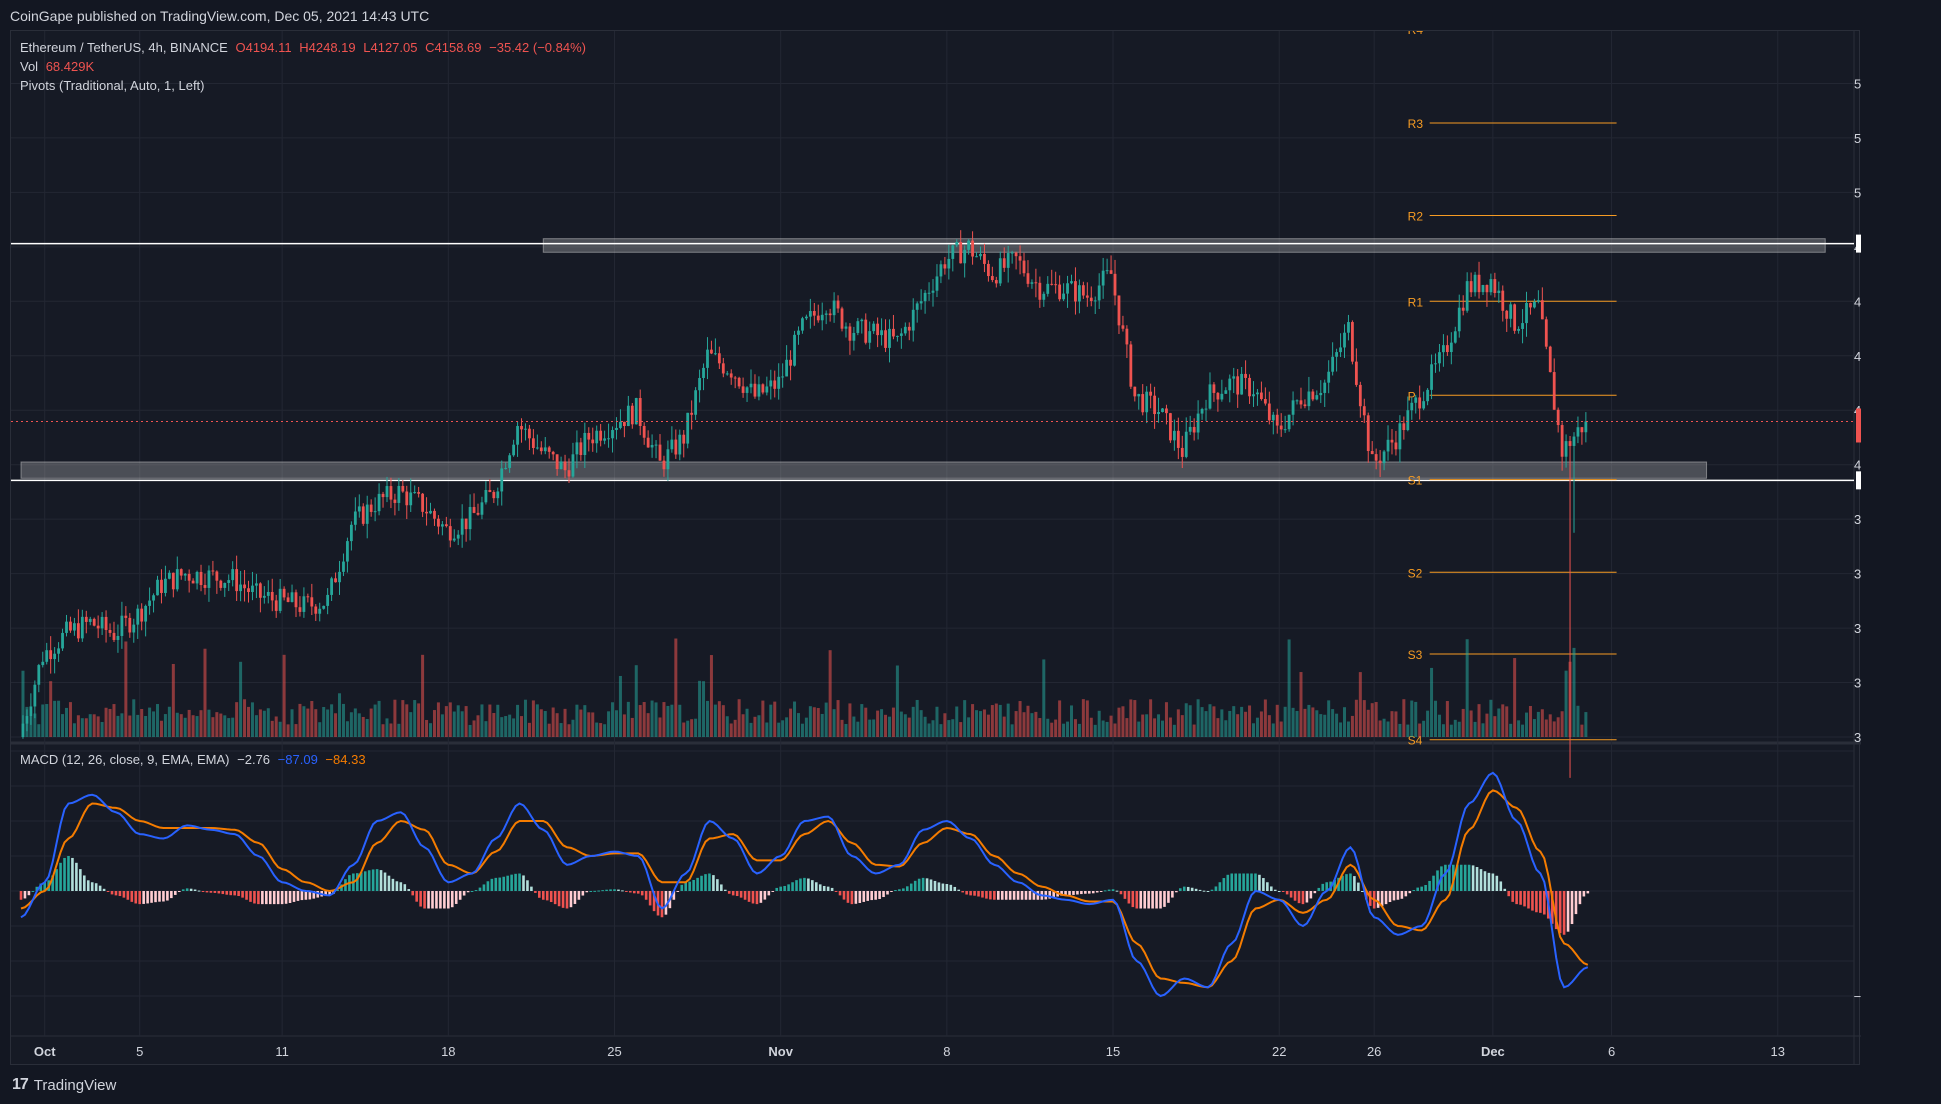 The height and width of the screenshot is (1104, 1941). What do you see at coordinates (75, 1085) in the screenshot?
I see `tradingview-brand: TradingView` at bounding box center [75, 1085].